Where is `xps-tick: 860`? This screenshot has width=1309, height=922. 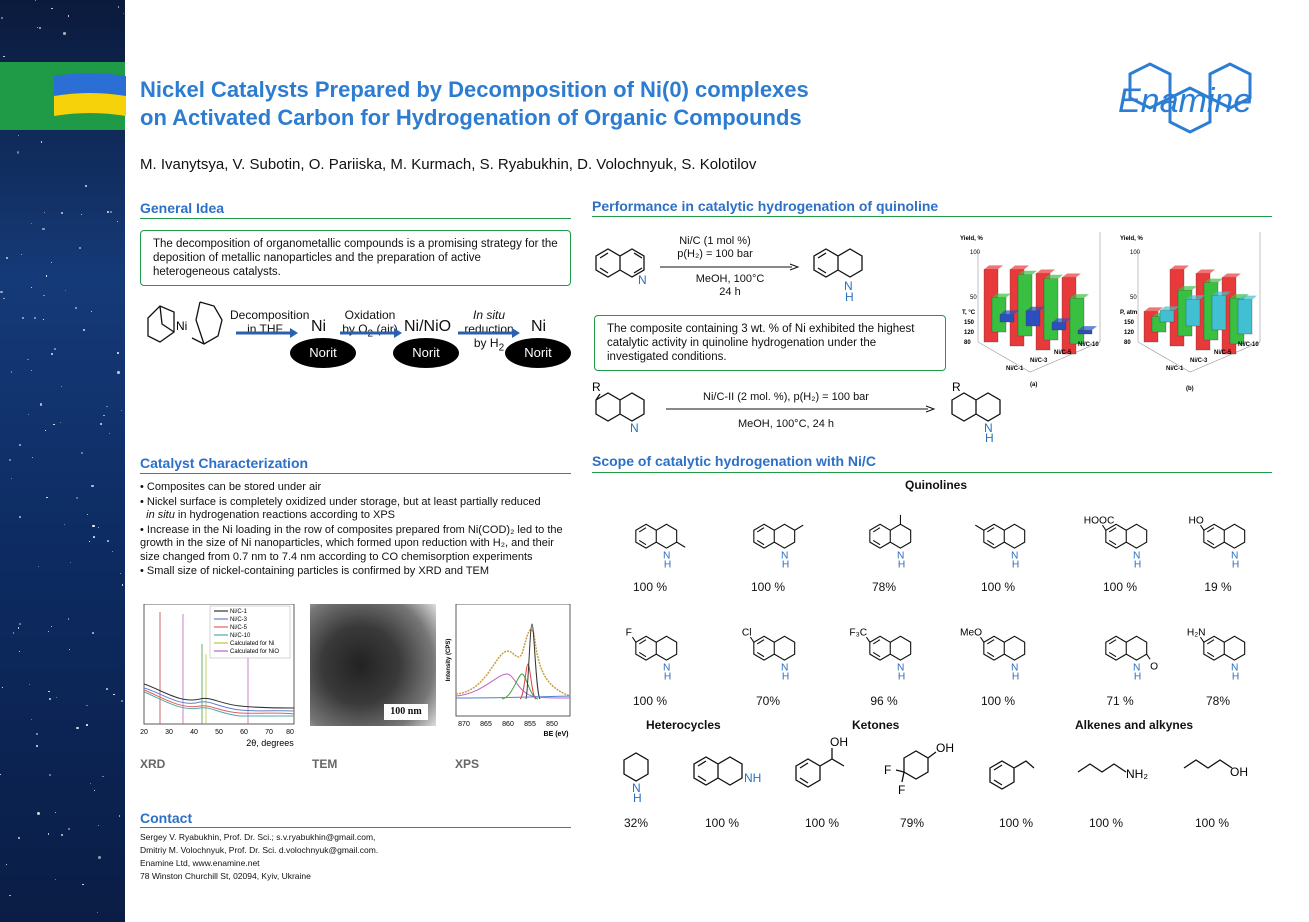 xps-tick: 860 is located at coordinates (508, 724).